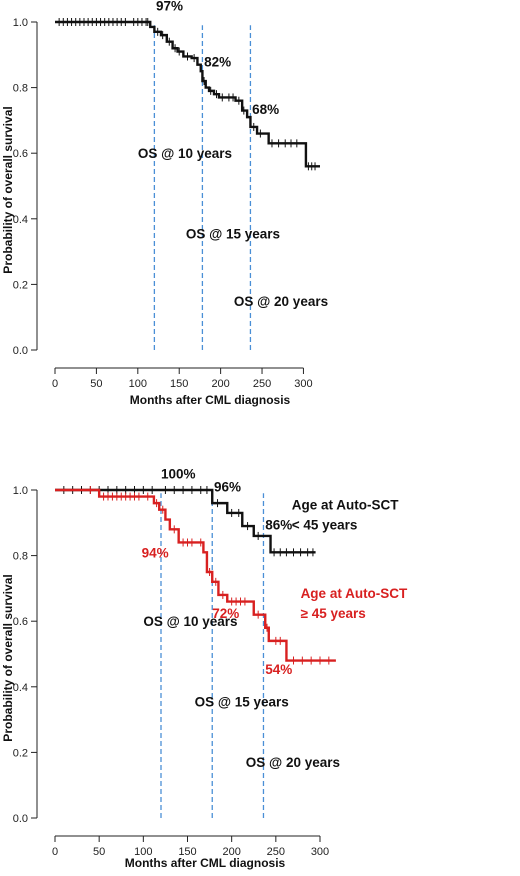 This screenshot has width=520, height=876. Describe the element at coordinates (265, 109) in the screenshot. I see `annotation-label: 68%` at that location.